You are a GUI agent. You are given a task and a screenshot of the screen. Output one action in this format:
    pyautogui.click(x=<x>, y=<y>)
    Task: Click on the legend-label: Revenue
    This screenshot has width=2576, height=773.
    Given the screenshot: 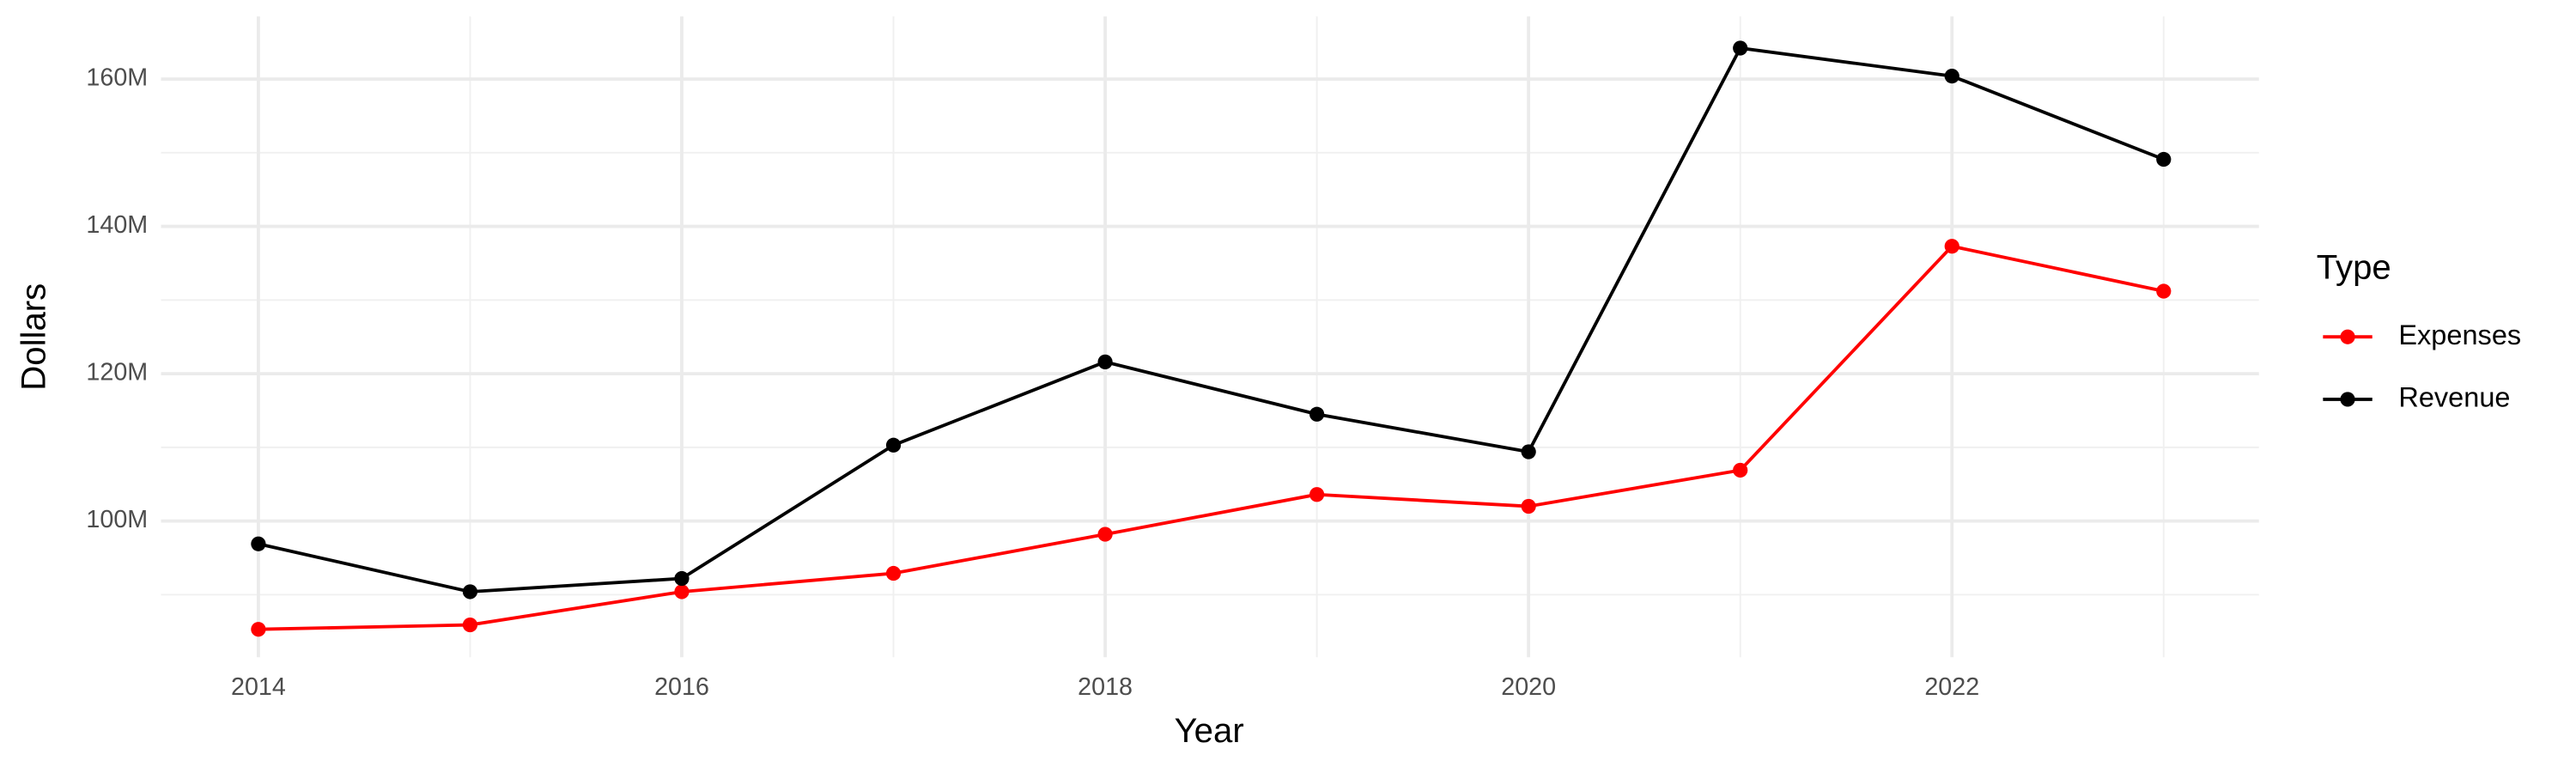 What is the action you would take?
    pyautogui.click(x=2454, y=397)
    